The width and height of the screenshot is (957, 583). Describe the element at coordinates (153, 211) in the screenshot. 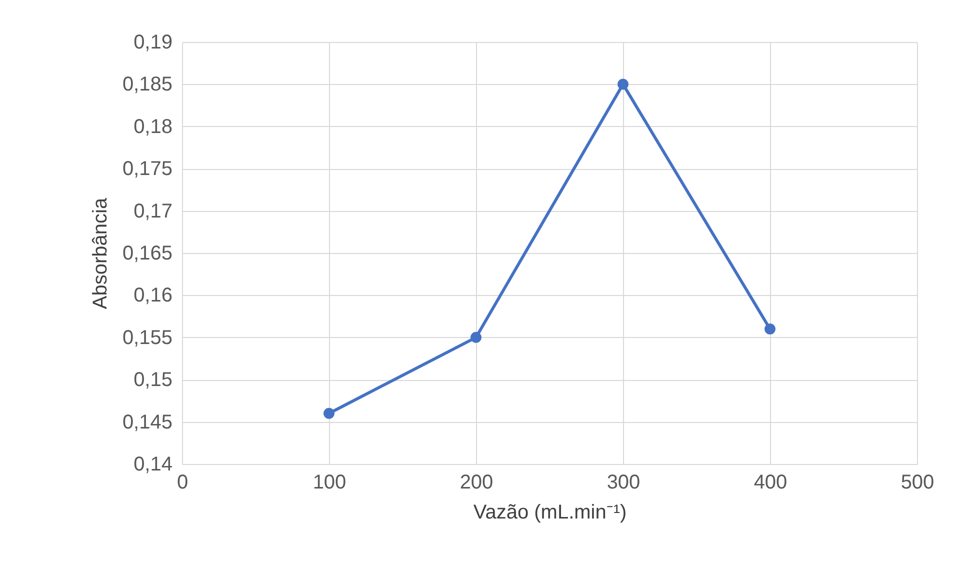

I see `y-tick-label: 0,17` at that location.